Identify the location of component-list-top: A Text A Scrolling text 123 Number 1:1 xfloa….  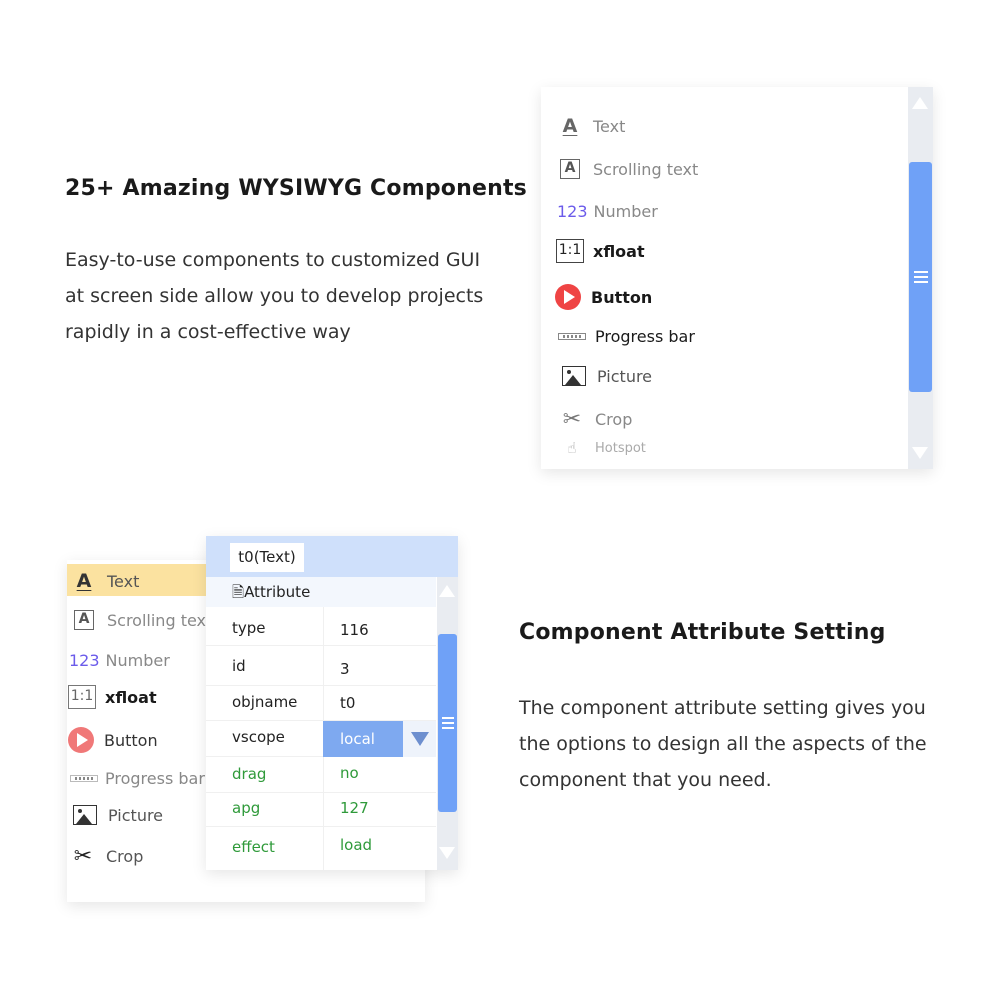
(737, 278).